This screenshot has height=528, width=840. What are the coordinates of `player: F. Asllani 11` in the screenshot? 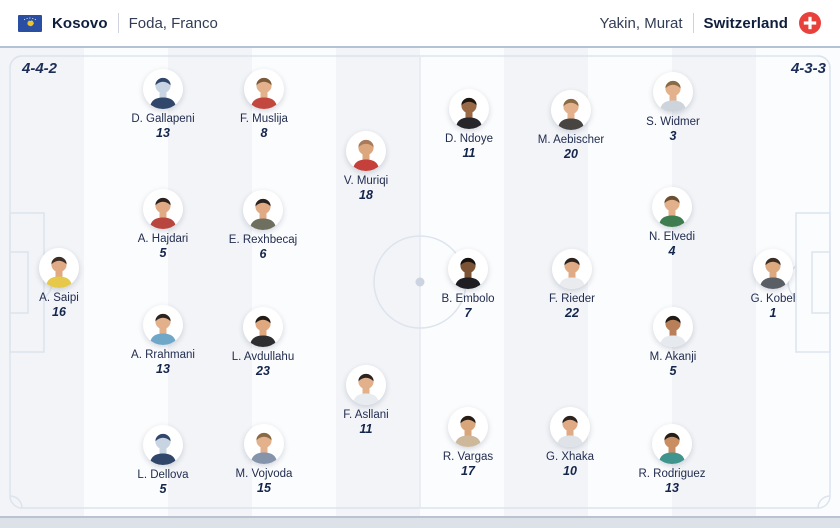 It's located at (366, 401).